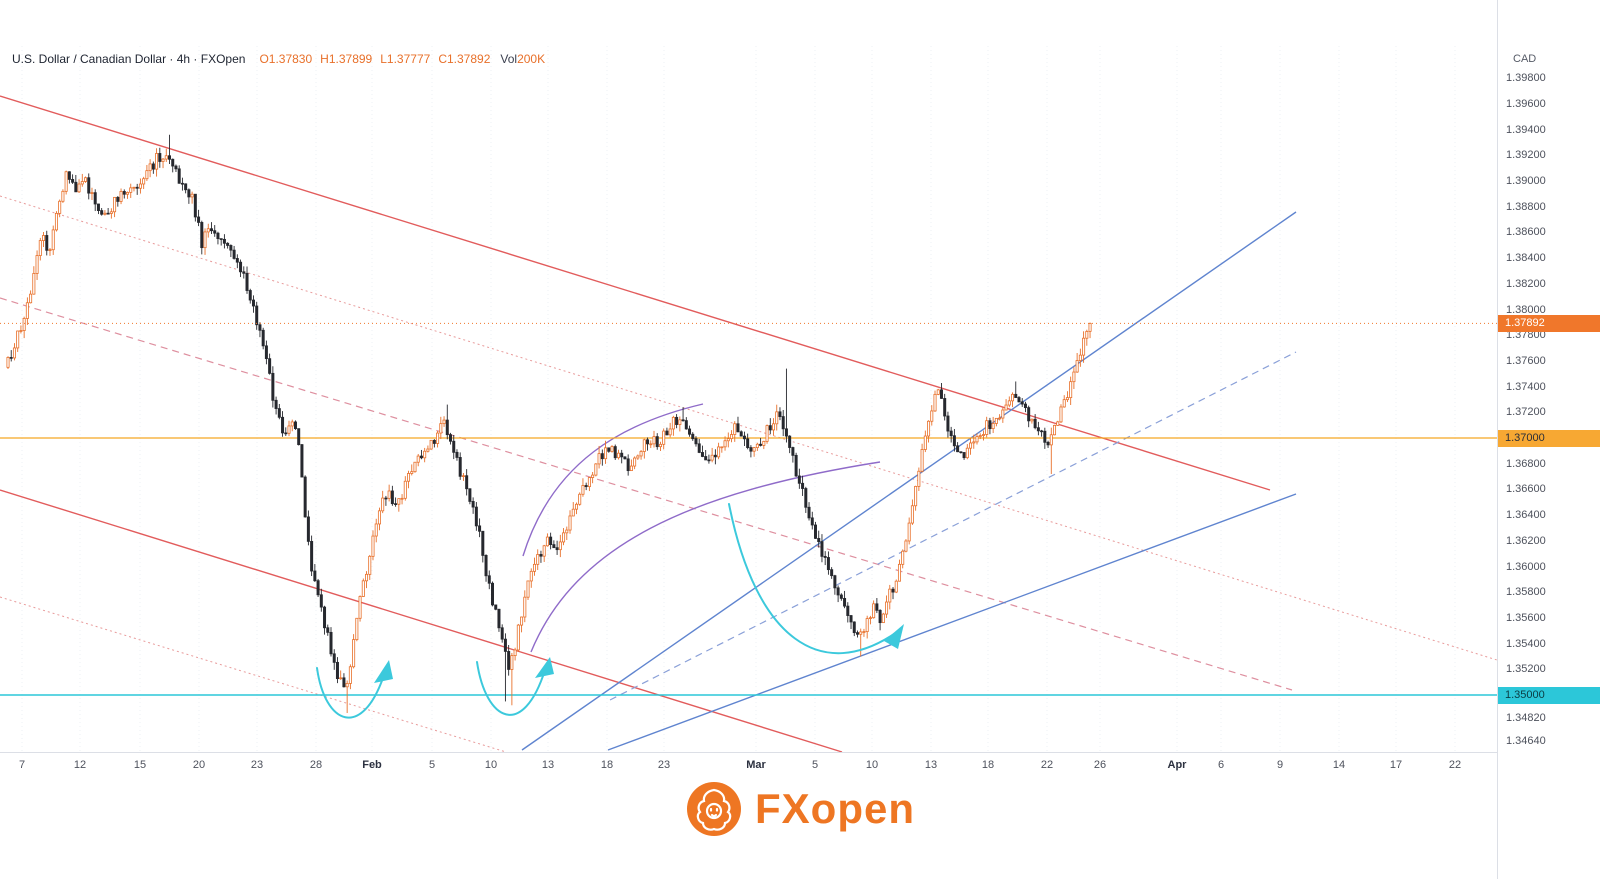 The width and height of the screenshot is (1600, 879). I want to click on price-tick-label: 1.38800, so click(1526, 206).